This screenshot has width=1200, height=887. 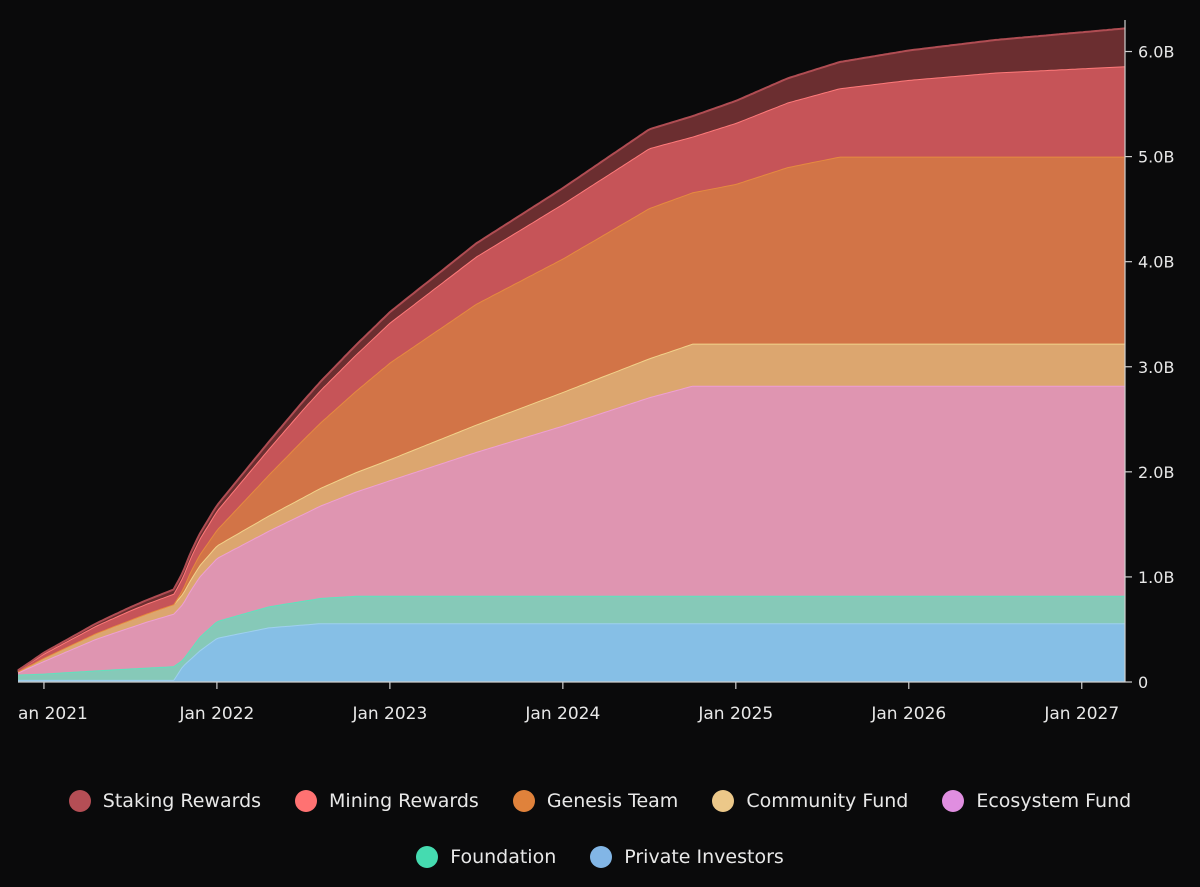 What do you see at coordinates (523, 801) in the screenshot?
I see `legend-swatch-genesis-team` at bounding box center [523, 801].